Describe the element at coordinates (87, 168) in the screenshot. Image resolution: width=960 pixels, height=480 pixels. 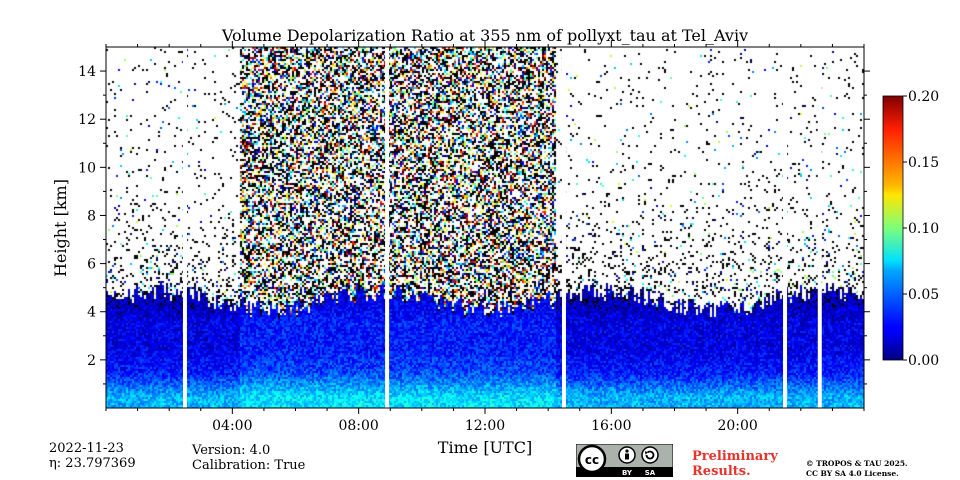
I see `y-tick-label: 10` at that location.